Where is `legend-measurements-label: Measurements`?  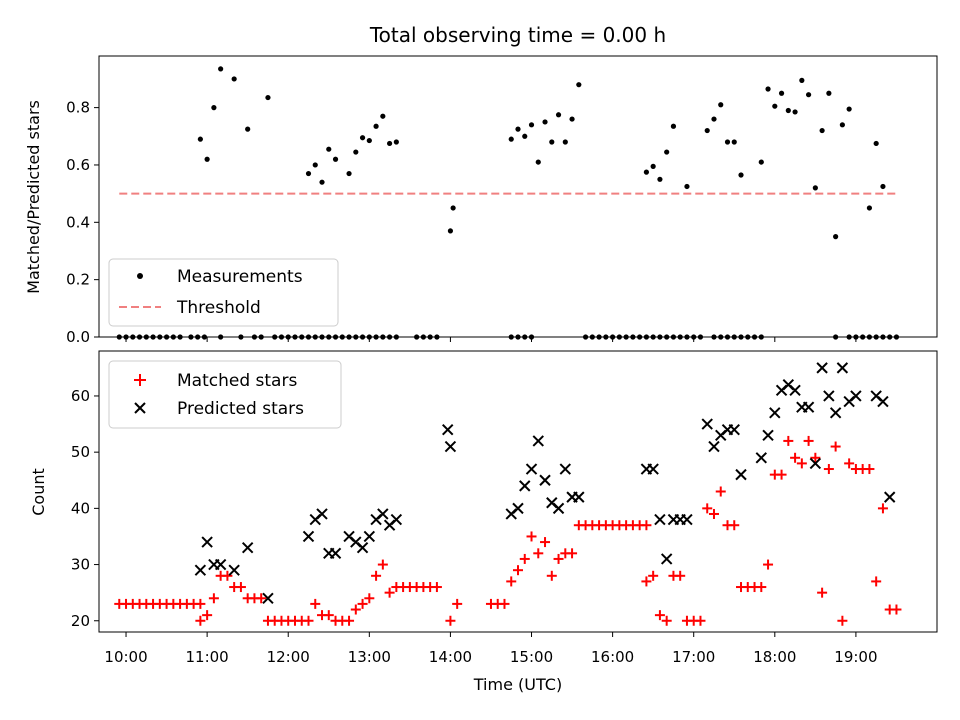 legend-measurements-label: Measurements is located at coordinates (240, 277).